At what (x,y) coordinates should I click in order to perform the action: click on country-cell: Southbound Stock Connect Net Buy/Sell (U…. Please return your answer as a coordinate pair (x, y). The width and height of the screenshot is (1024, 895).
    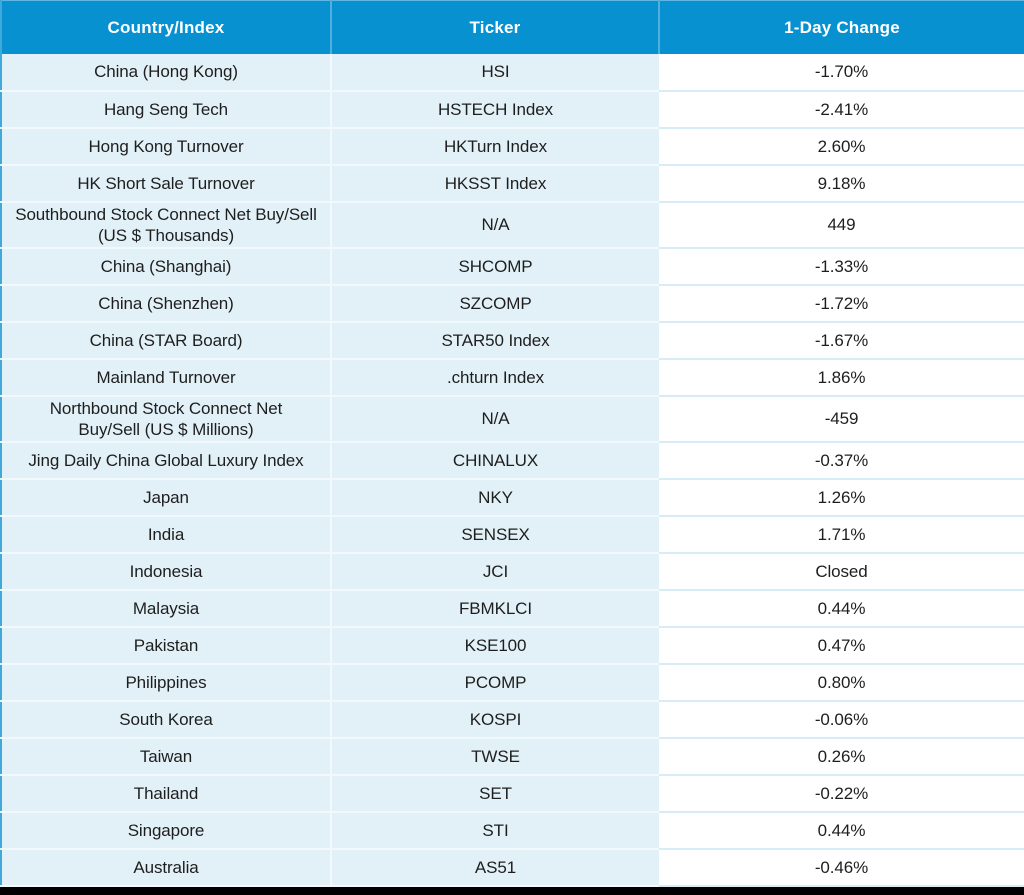
    Looking at the image, I should click on (166, 225).